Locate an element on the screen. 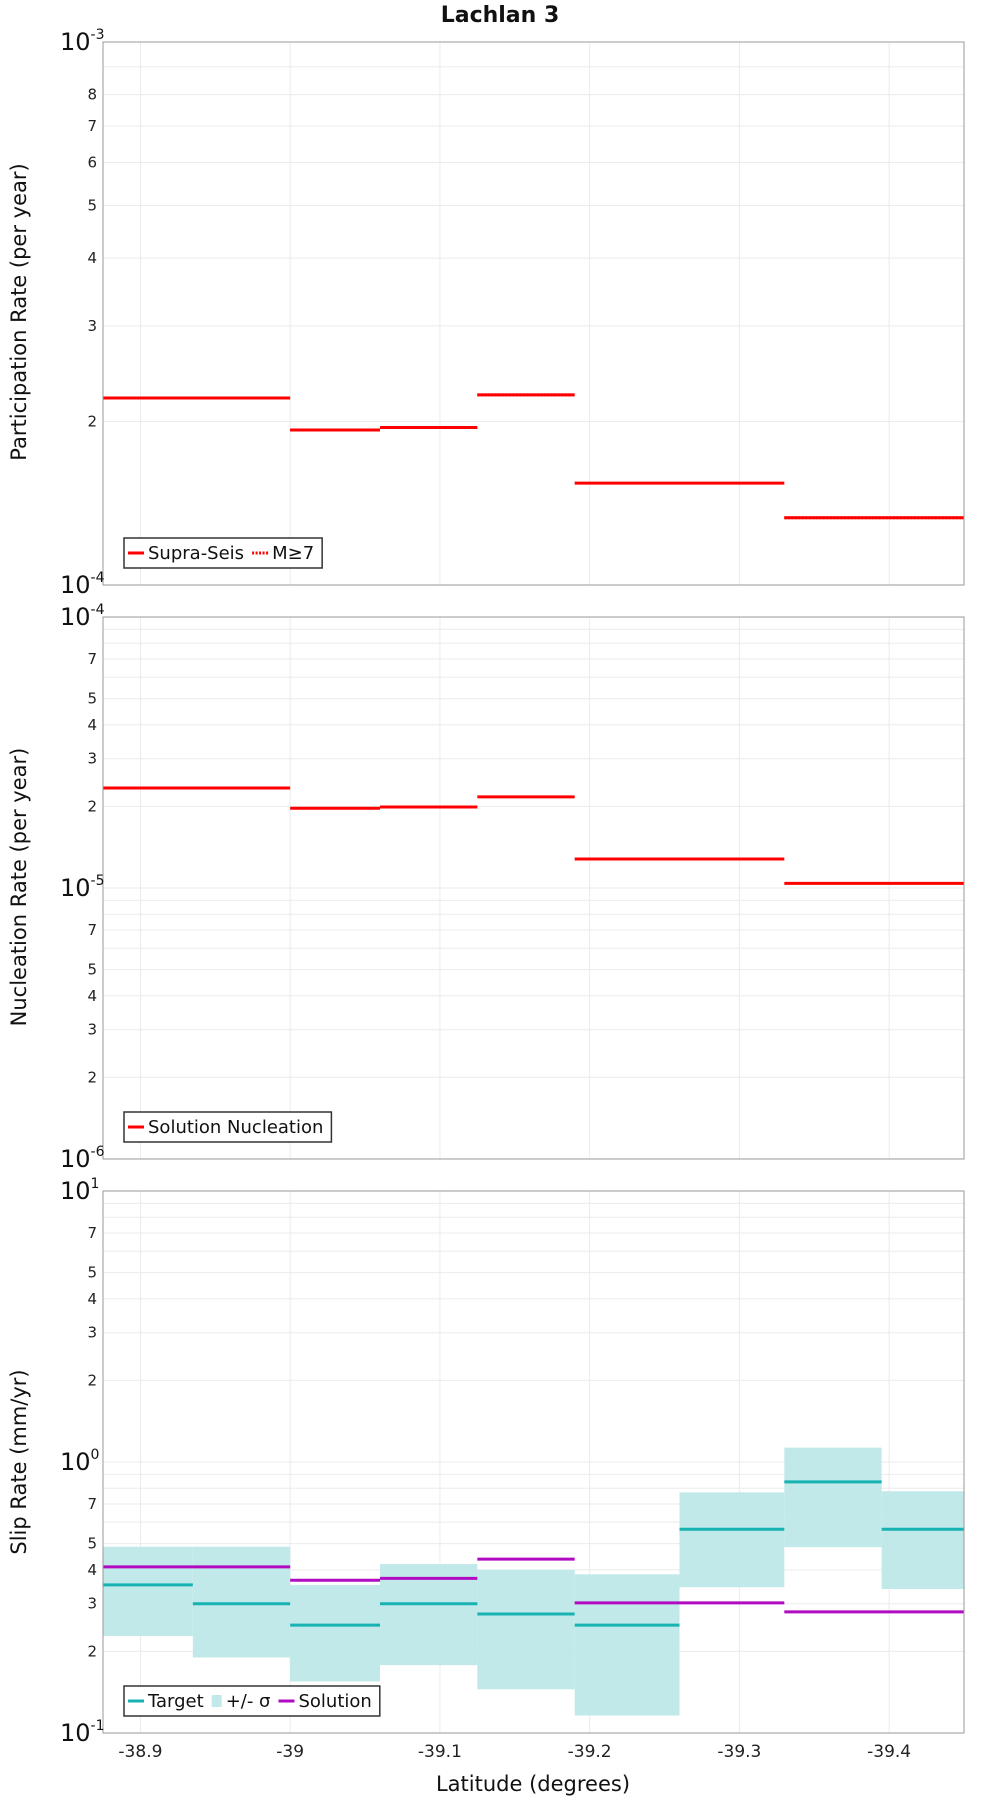  chart-title: Lachlan 3 is located at coordinates (500, 15).